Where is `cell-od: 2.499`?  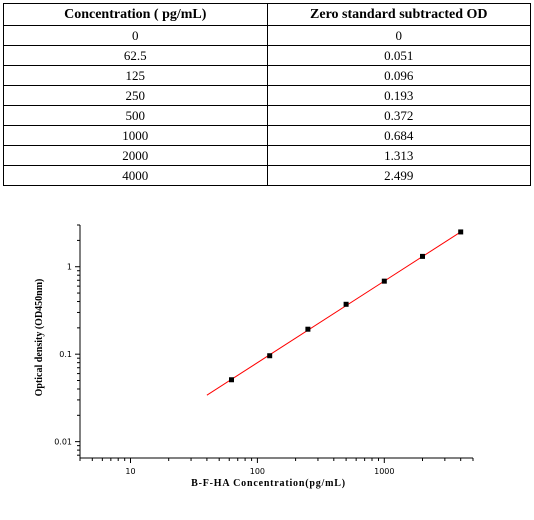 cell-od: 2.499 is located at coordinates (398, 175).